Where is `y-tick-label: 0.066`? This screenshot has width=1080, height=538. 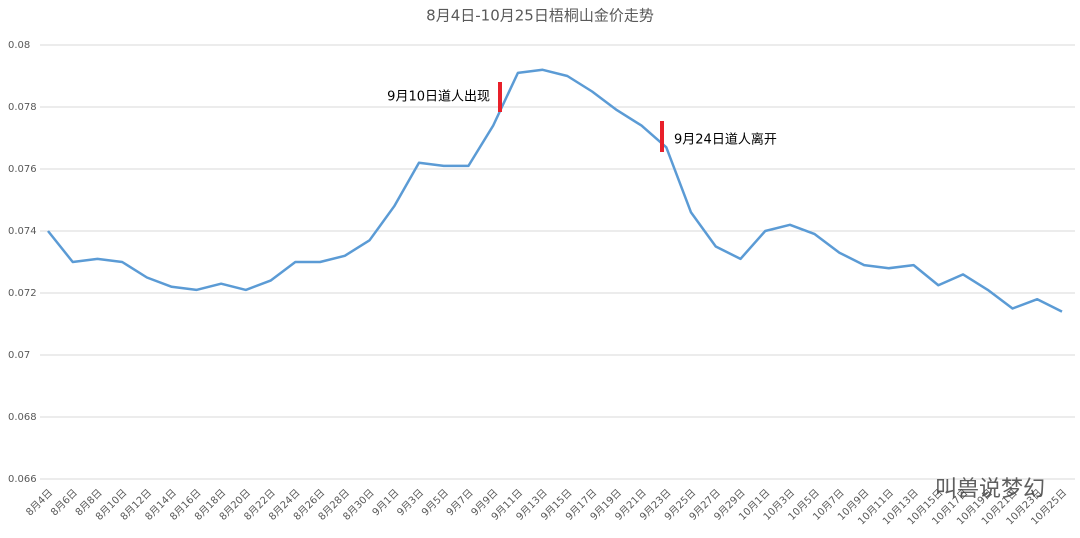 y-tick-label: 0.066 is located at coordinates (22, 479).